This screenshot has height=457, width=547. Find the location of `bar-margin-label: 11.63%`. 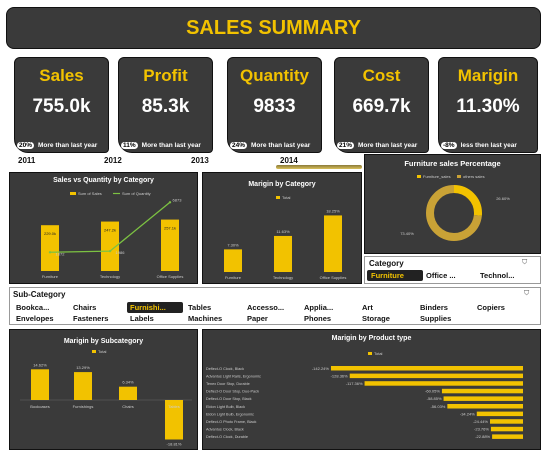

bar-margin-label: 11.63% is located at coordinates (283, 231).